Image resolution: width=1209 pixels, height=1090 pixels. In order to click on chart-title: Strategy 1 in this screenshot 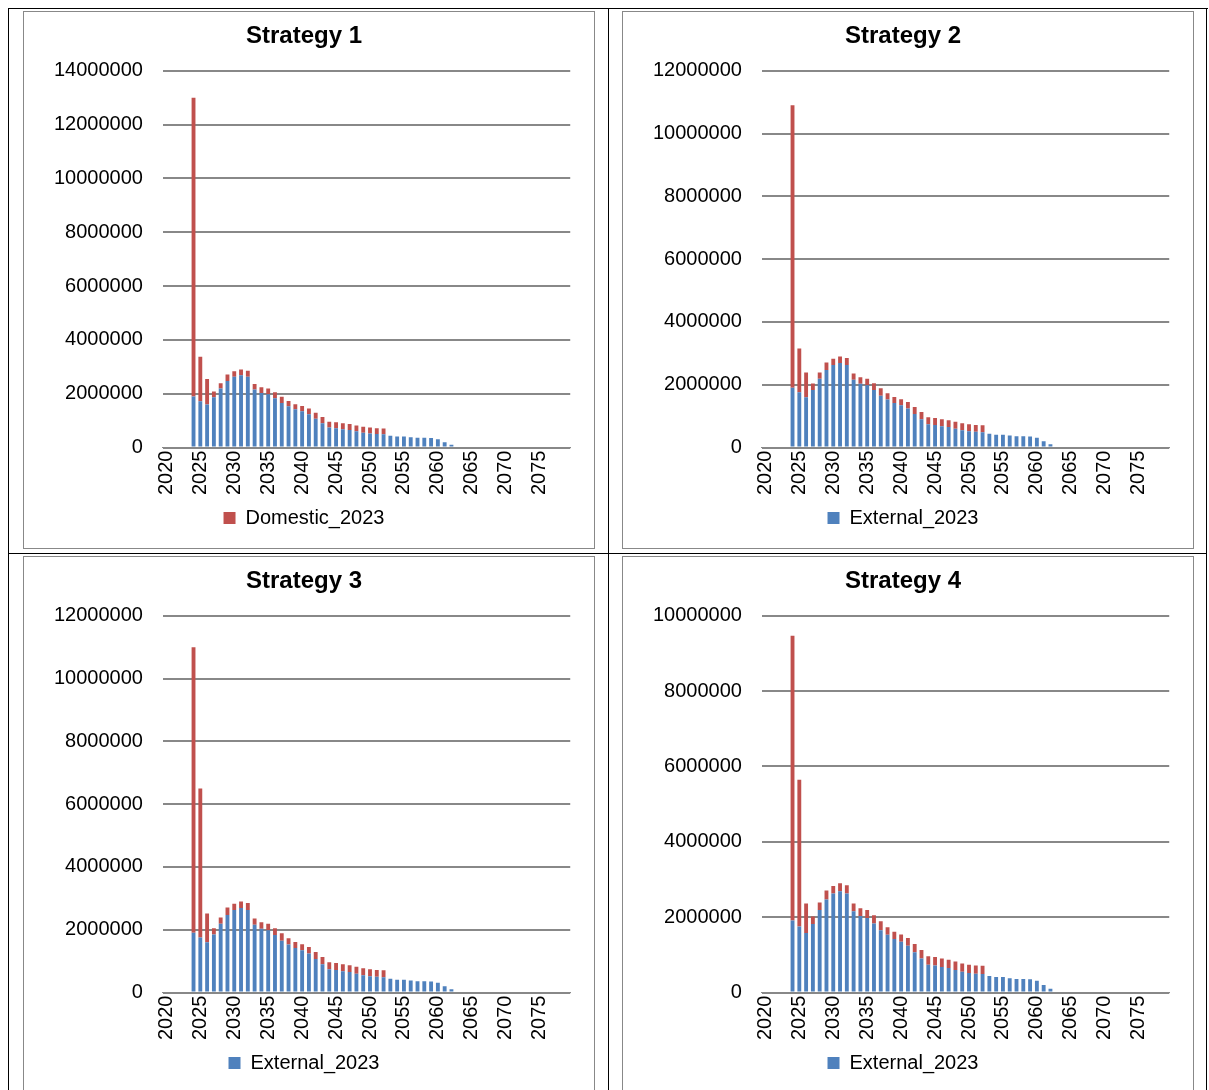, I will do `click(303, 35)`.